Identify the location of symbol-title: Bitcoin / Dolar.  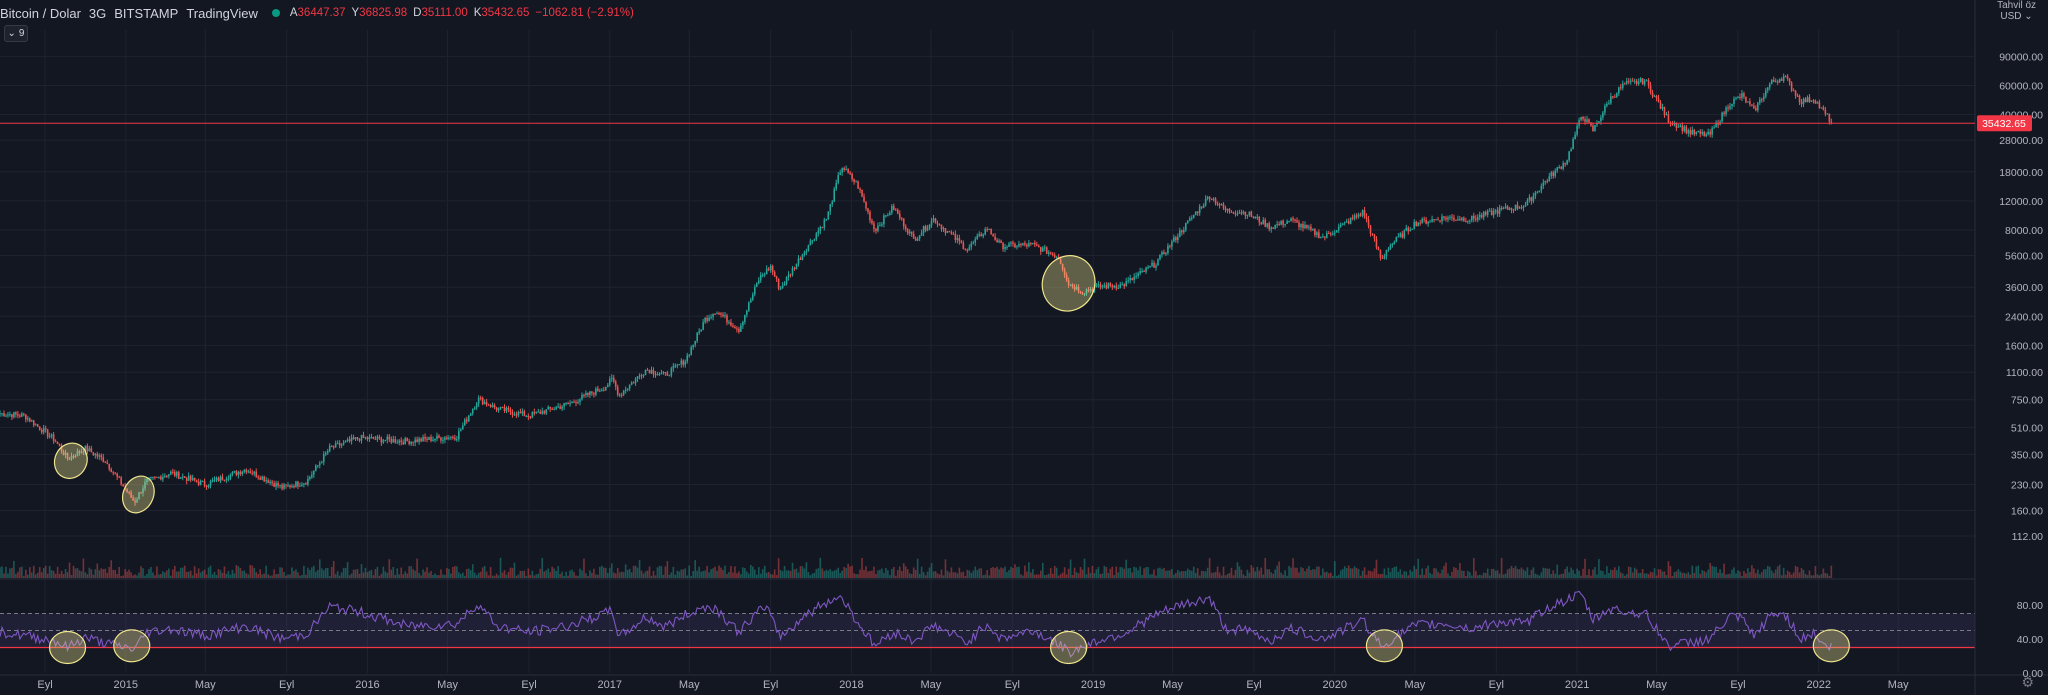
(40, 13).